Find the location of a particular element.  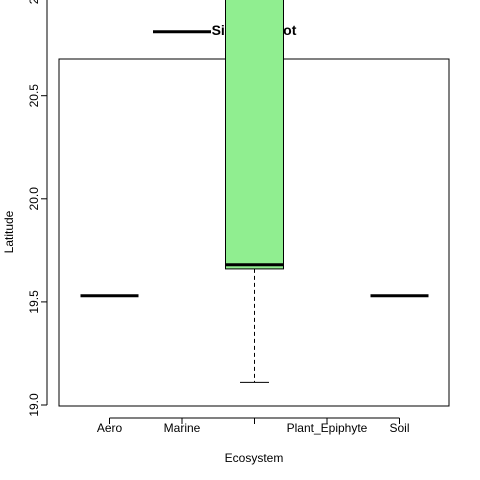

y-tick-label: 20.0 is located at coordinates (34, 199).